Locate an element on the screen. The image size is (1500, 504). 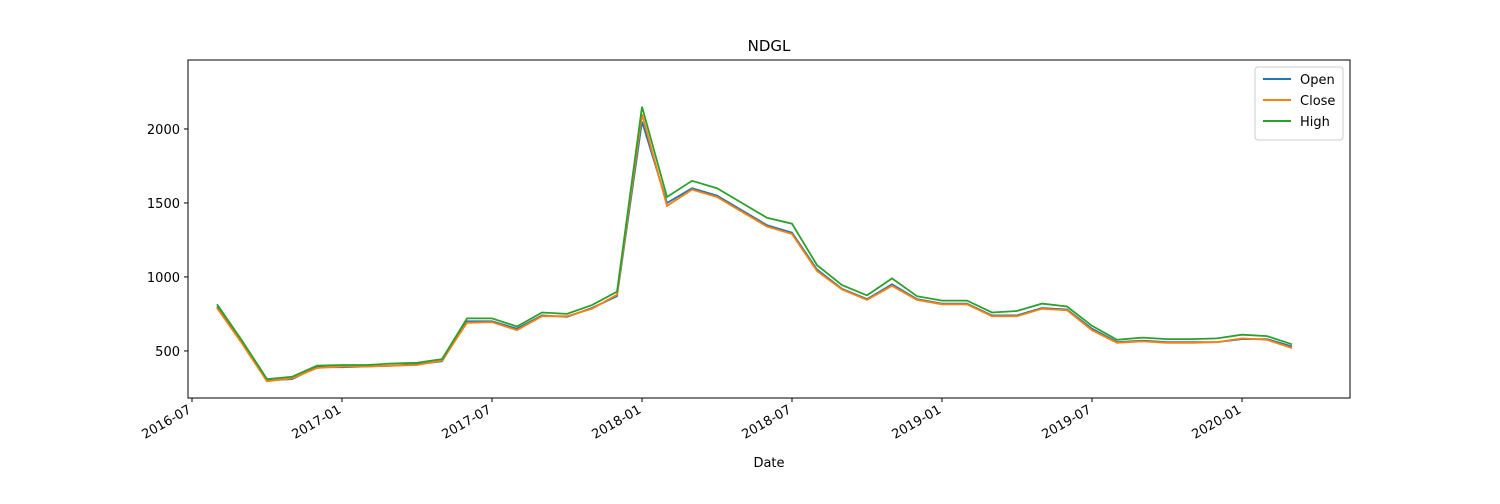
y-tick-label: 2000 is located at coordinates (163, 130).